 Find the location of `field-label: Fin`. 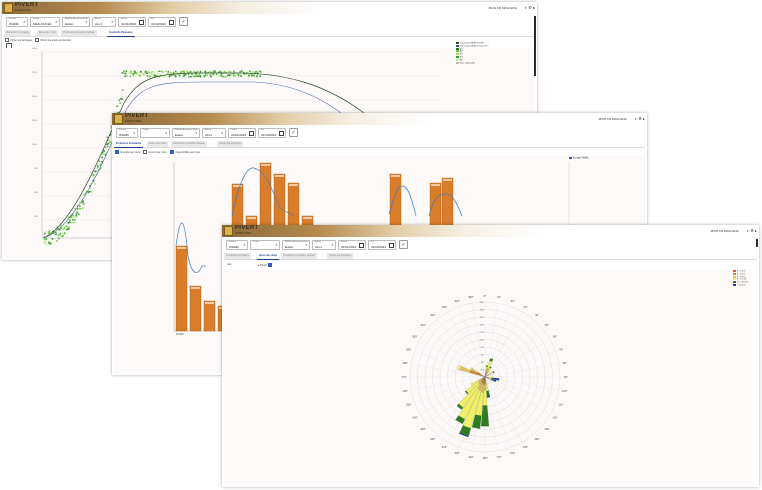

field-label: Fin is located at coordinates (373, 242).